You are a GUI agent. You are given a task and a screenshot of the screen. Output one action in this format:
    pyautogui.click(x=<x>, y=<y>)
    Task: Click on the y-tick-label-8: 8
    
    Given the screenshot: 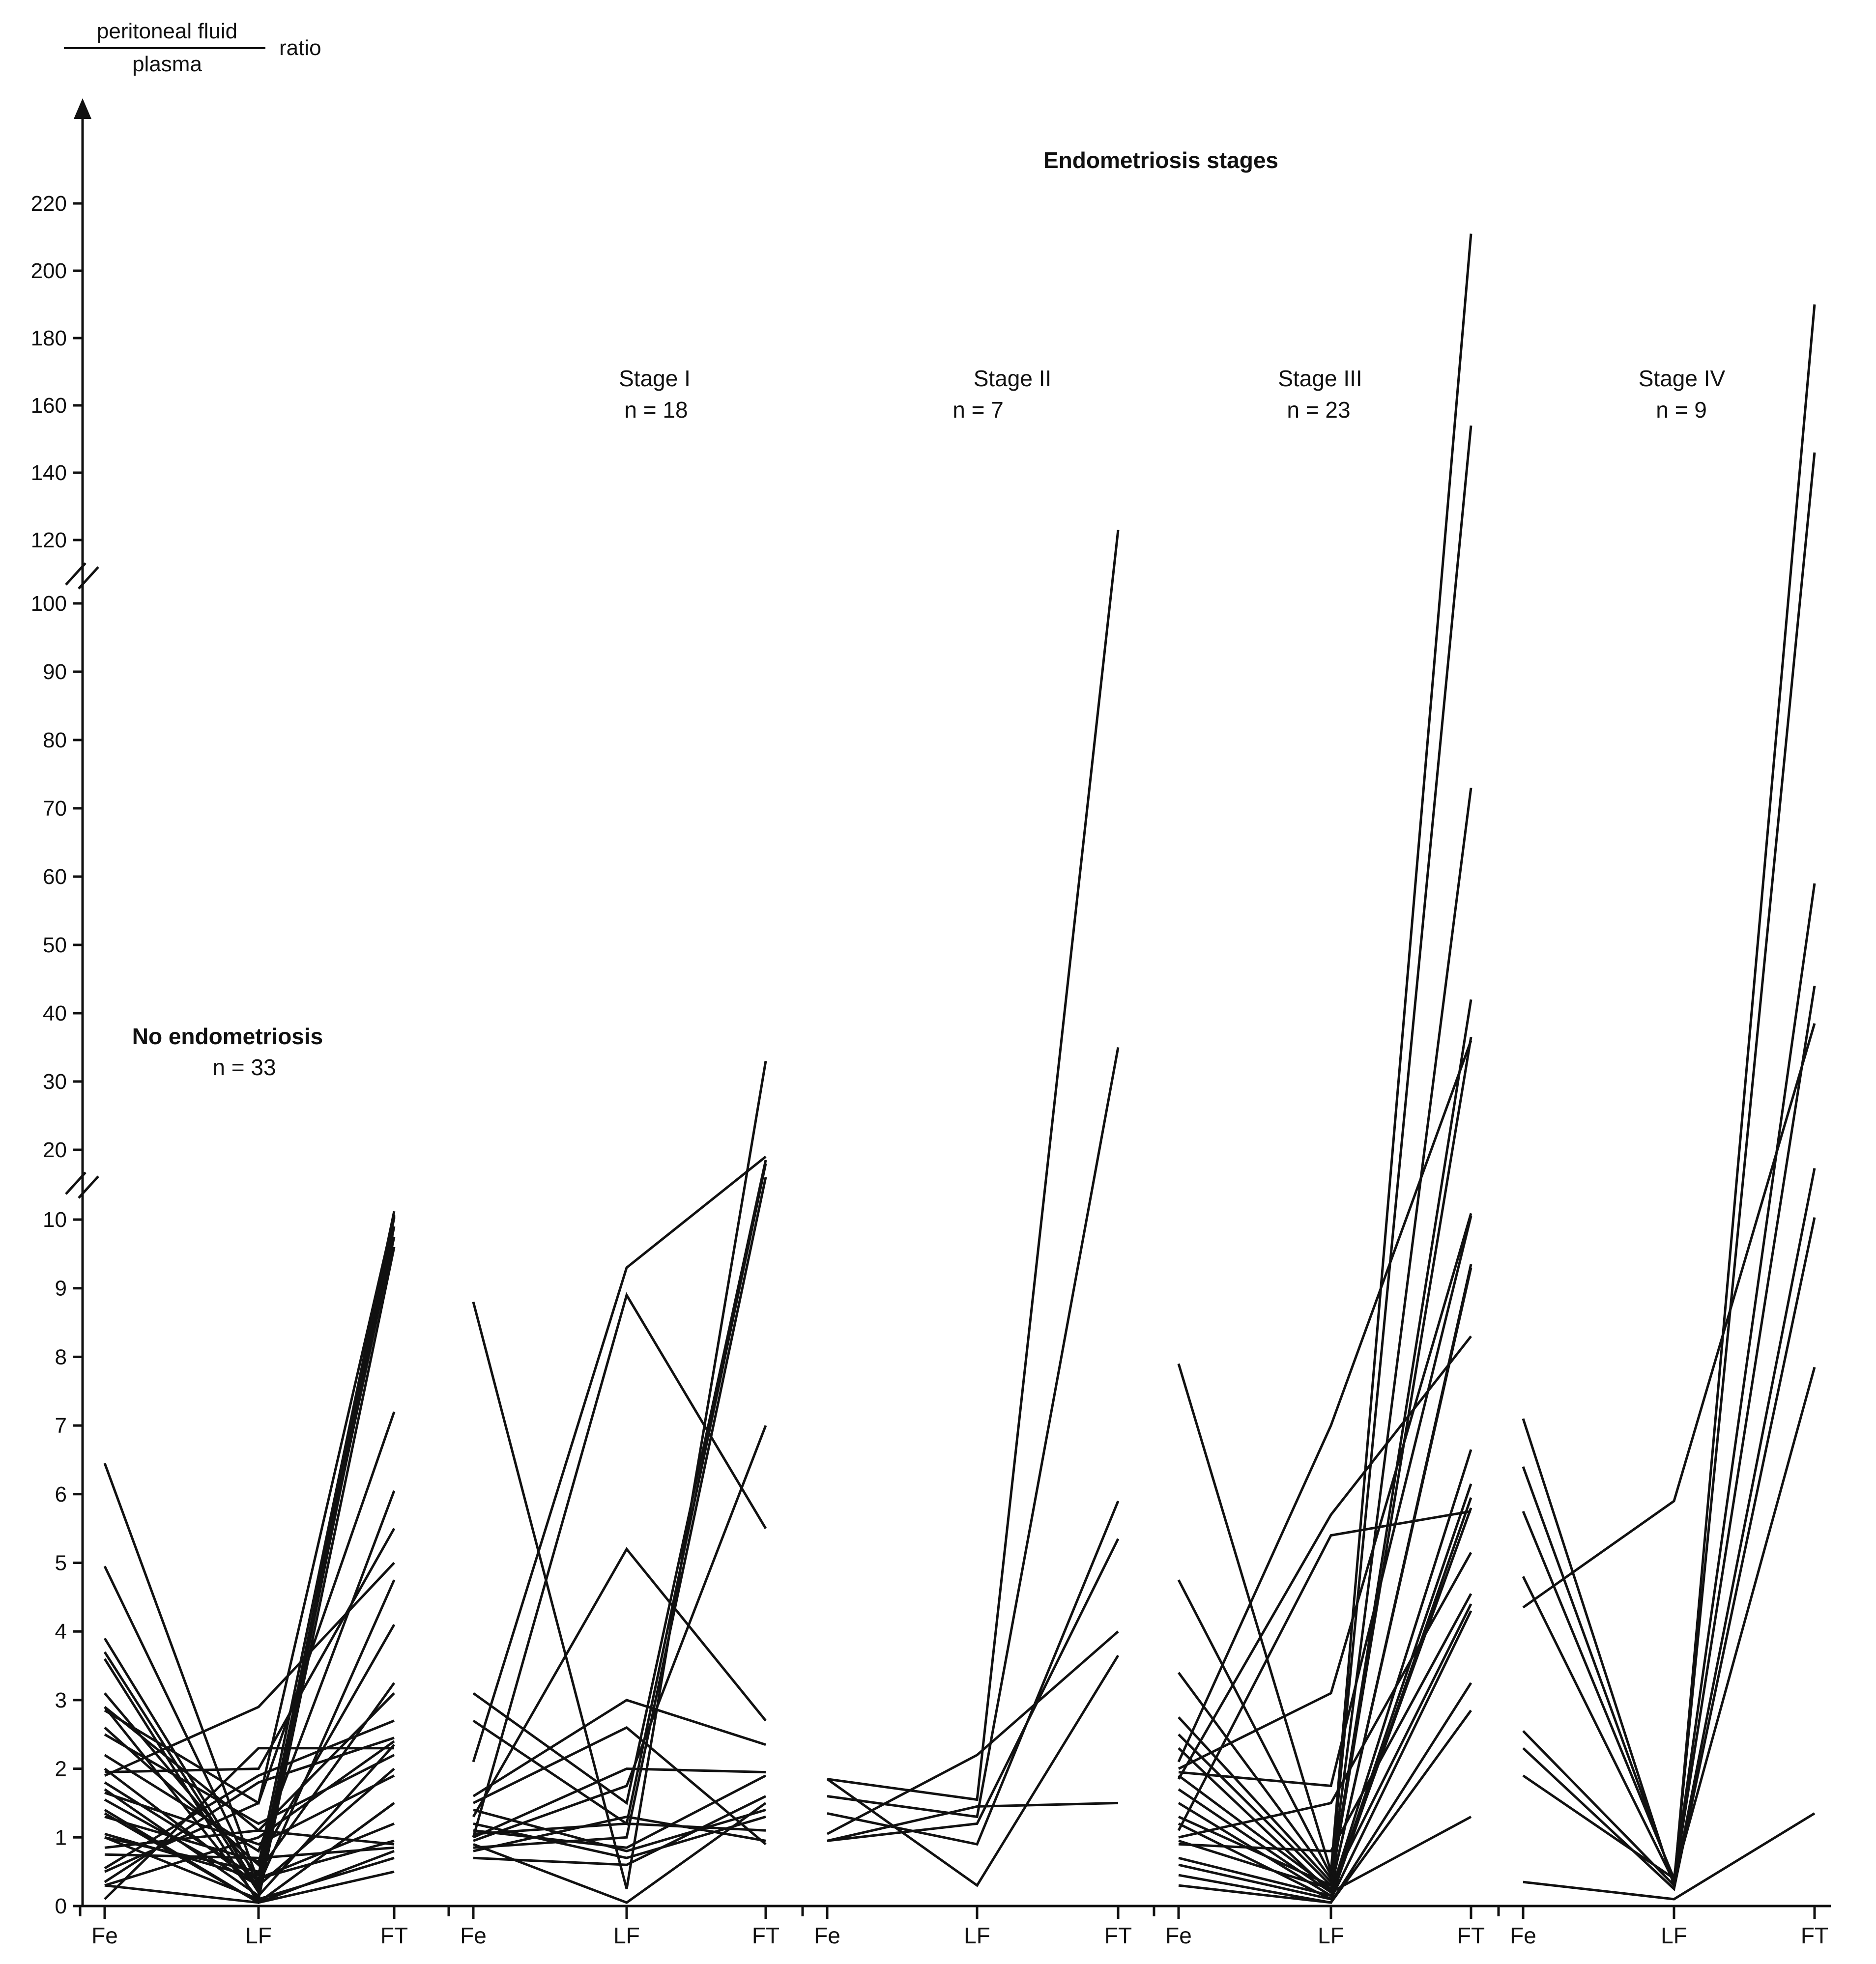 What is the action you would take?
    pyautogui.click(x=61, y=1357)
    